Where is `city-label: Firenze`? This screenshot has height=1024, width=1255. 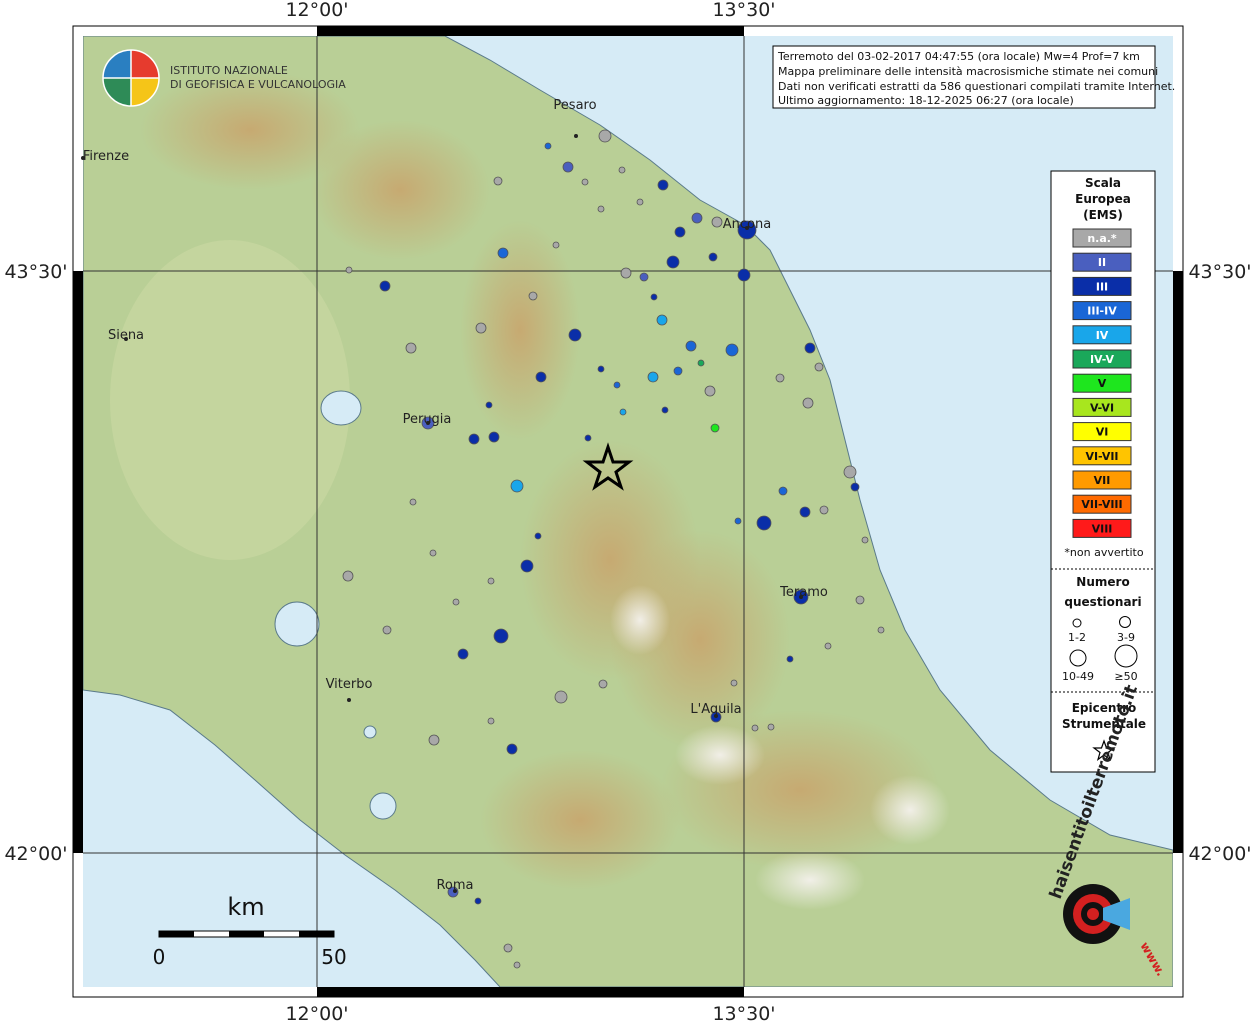
city-label: Firenze is located at coordinates (106, 156).